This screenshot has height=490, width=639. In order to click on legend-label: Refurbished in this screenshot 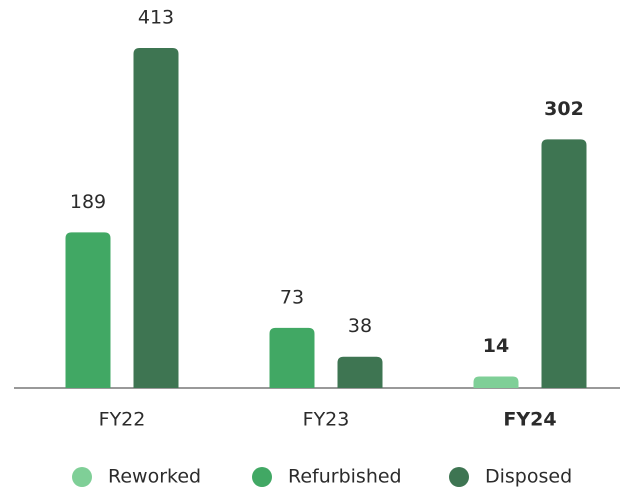, I will do `click(345, 477)`.